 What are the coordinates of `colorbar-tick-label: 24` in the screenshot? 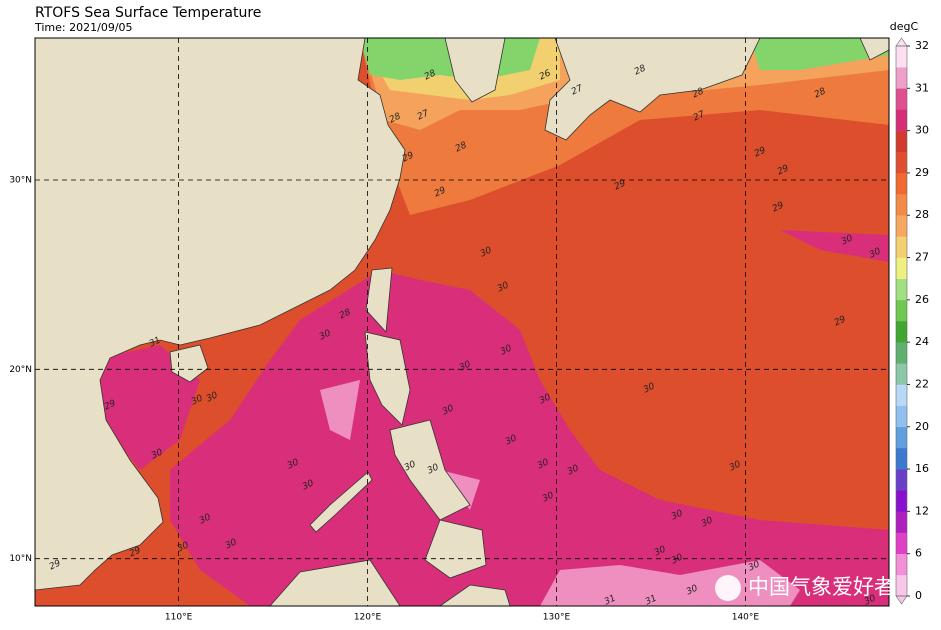 It's located at (922, 341).